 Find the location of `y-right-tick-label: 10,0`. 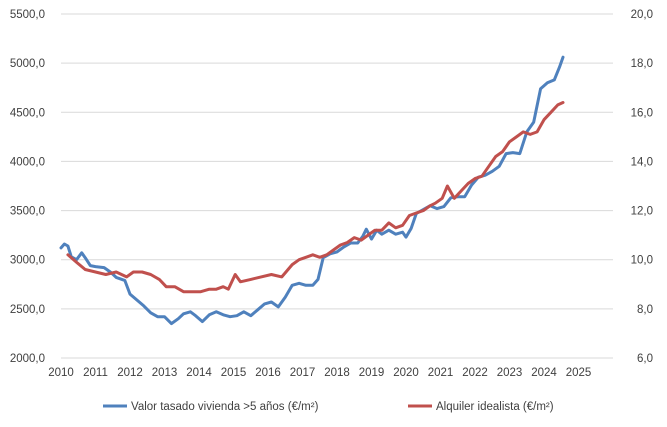

y-right-tick-label: 10,0 is located at coordinates (642, 261).